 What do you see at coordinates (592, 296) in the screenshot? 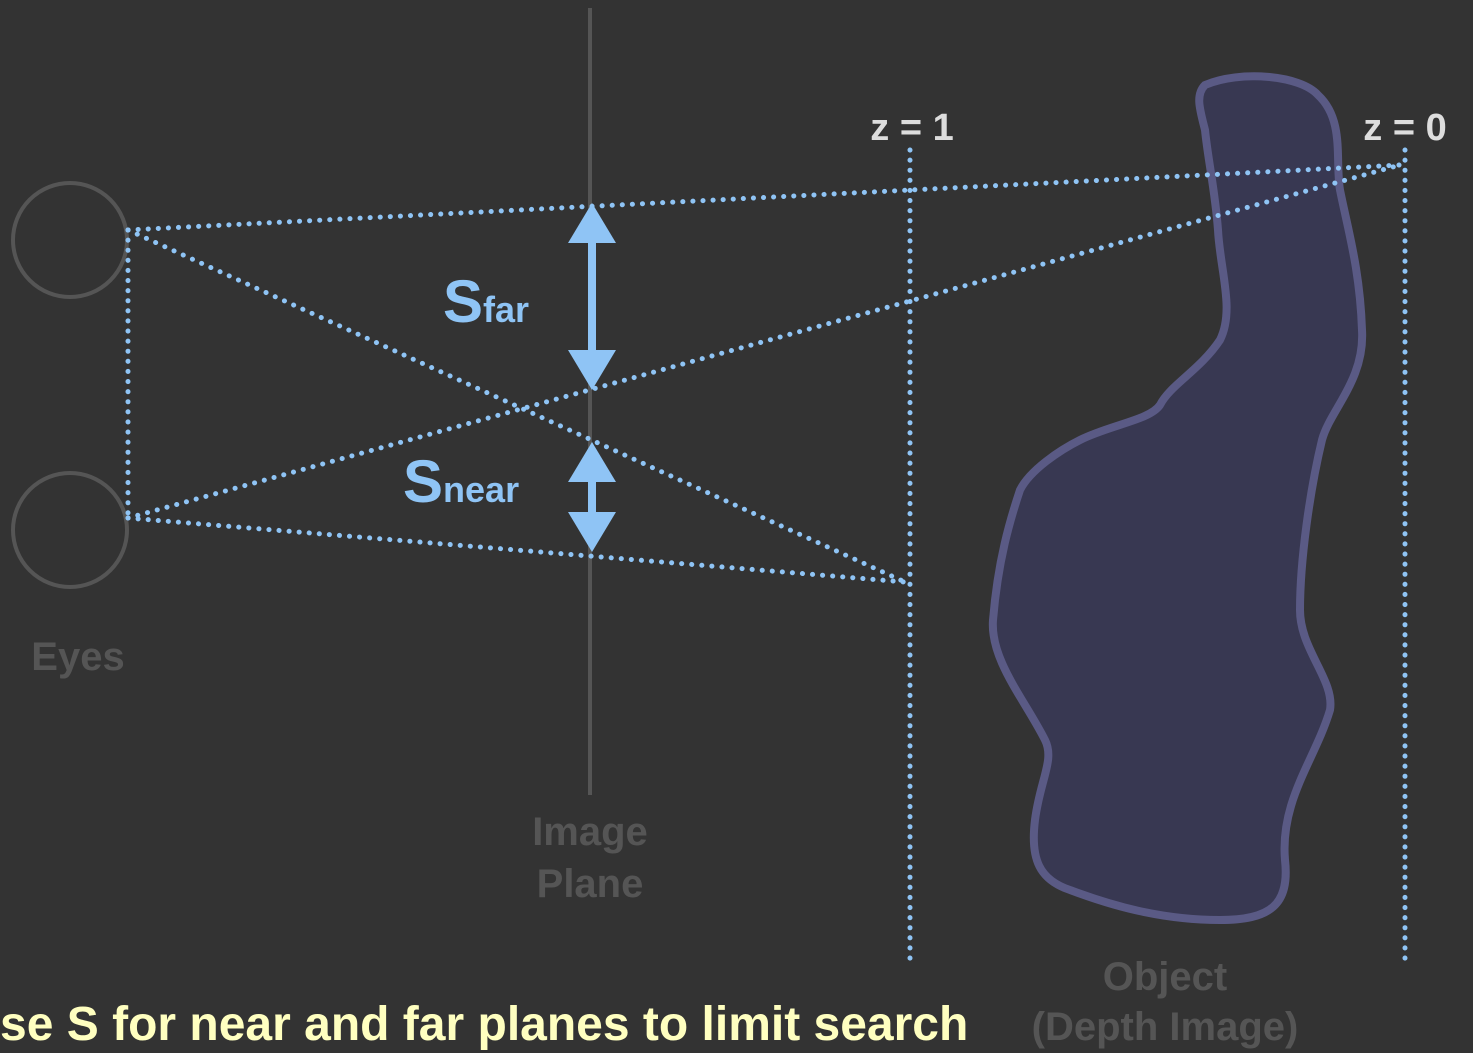
I see `s-far-arrow` at bounding box center [592, 296].